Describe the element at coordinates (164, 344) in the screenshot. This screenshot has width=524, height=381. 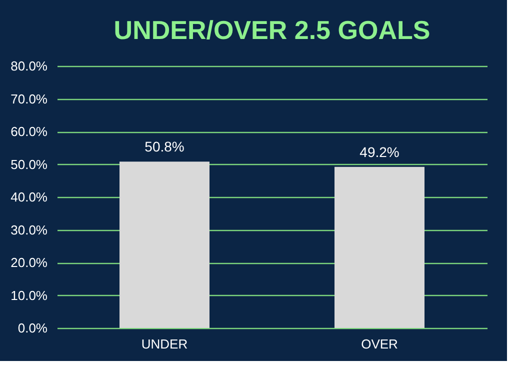
I see `x-tick-label: UNDER` at that location.